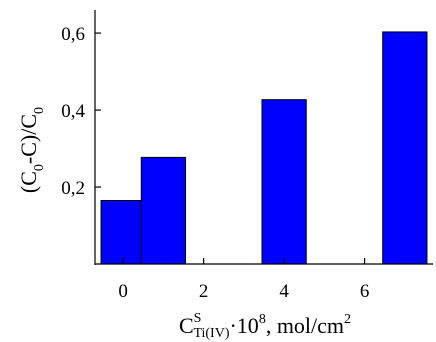 This screenshot has width=436, height=342. What do you see at coordinates (73, 34) in the screenshot?
I see `y-tick-label: 0,6` at bounding box center [73, 34].